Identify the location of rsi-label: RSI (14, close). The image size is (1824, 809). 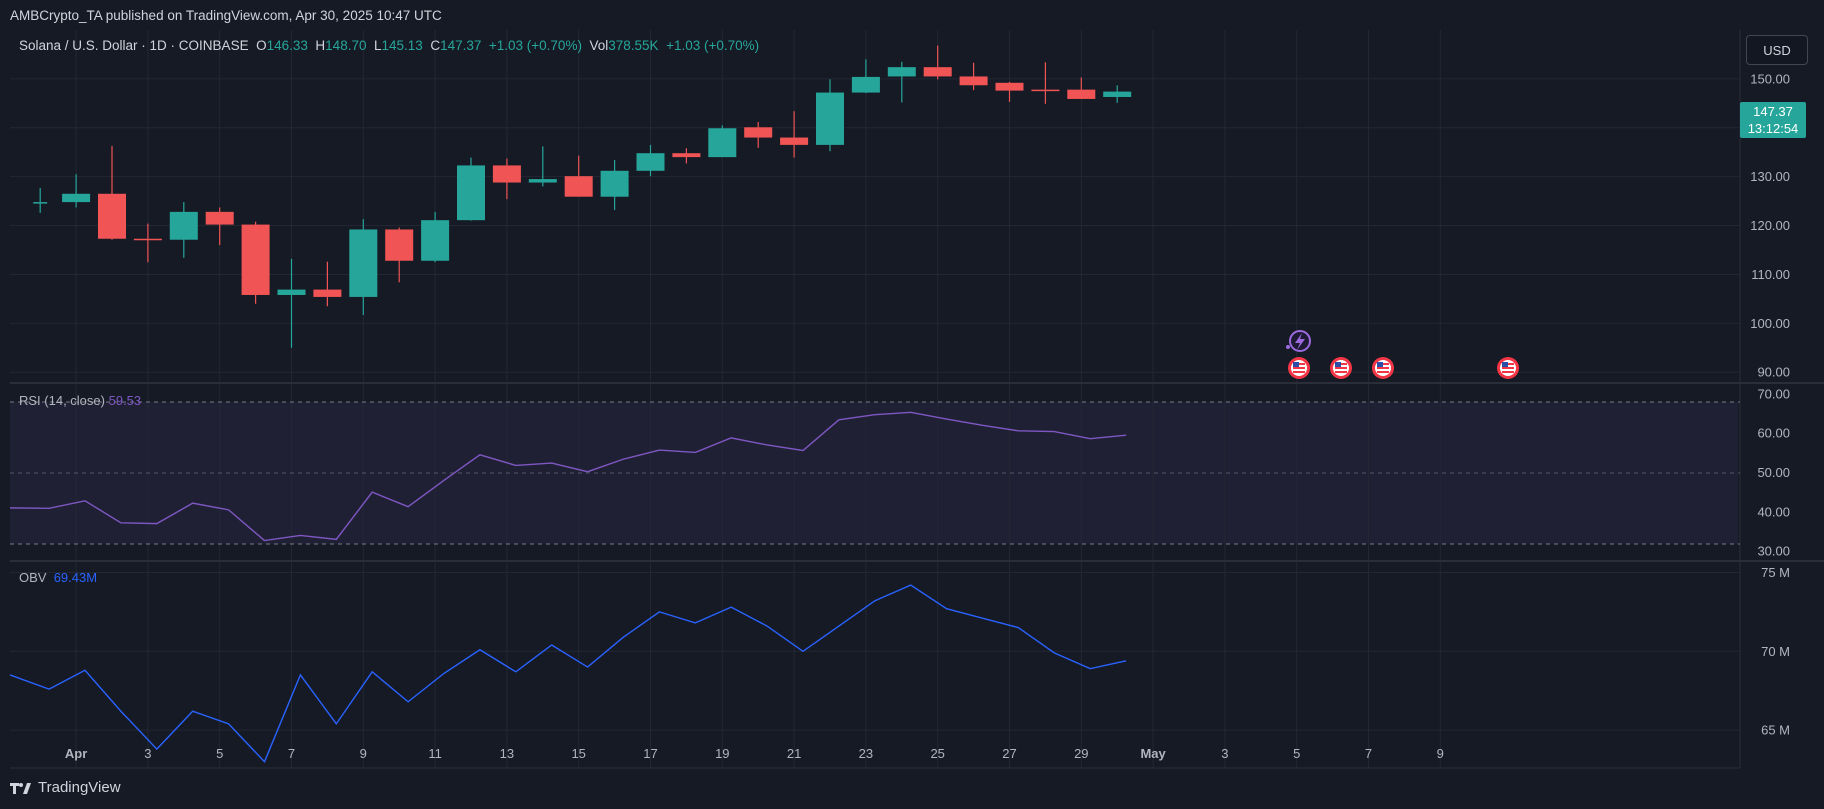
(62, 400).